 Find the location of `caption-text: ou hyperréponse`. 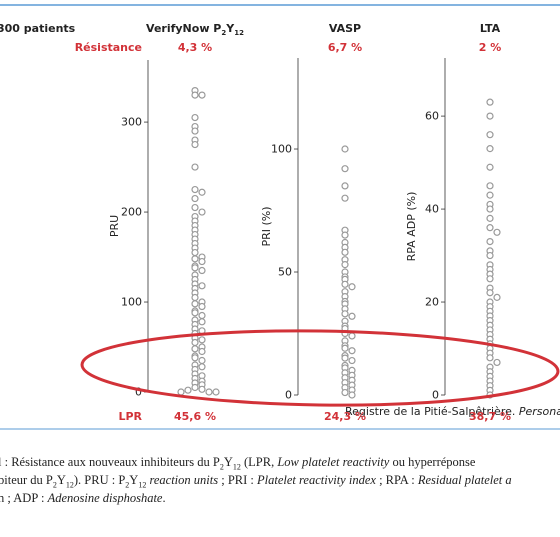

caption-text: ou hyperréponse is located at coordinates (432, 462).